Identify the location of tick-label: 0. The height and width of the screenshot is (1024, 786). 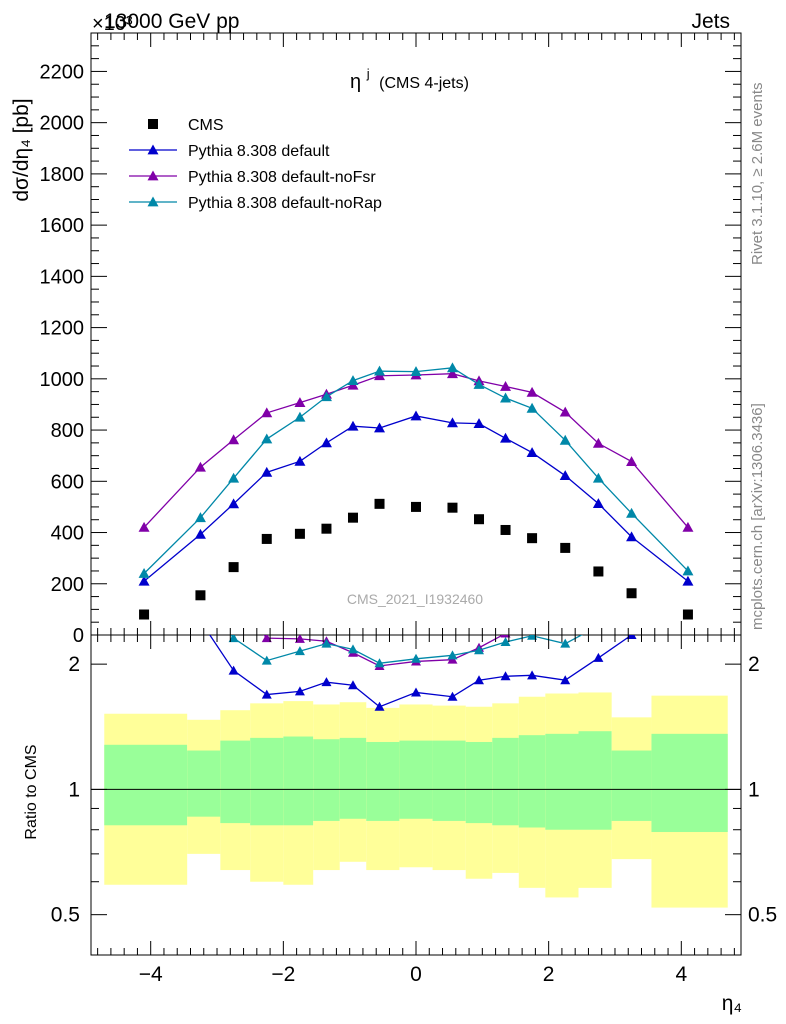
(78, 636).